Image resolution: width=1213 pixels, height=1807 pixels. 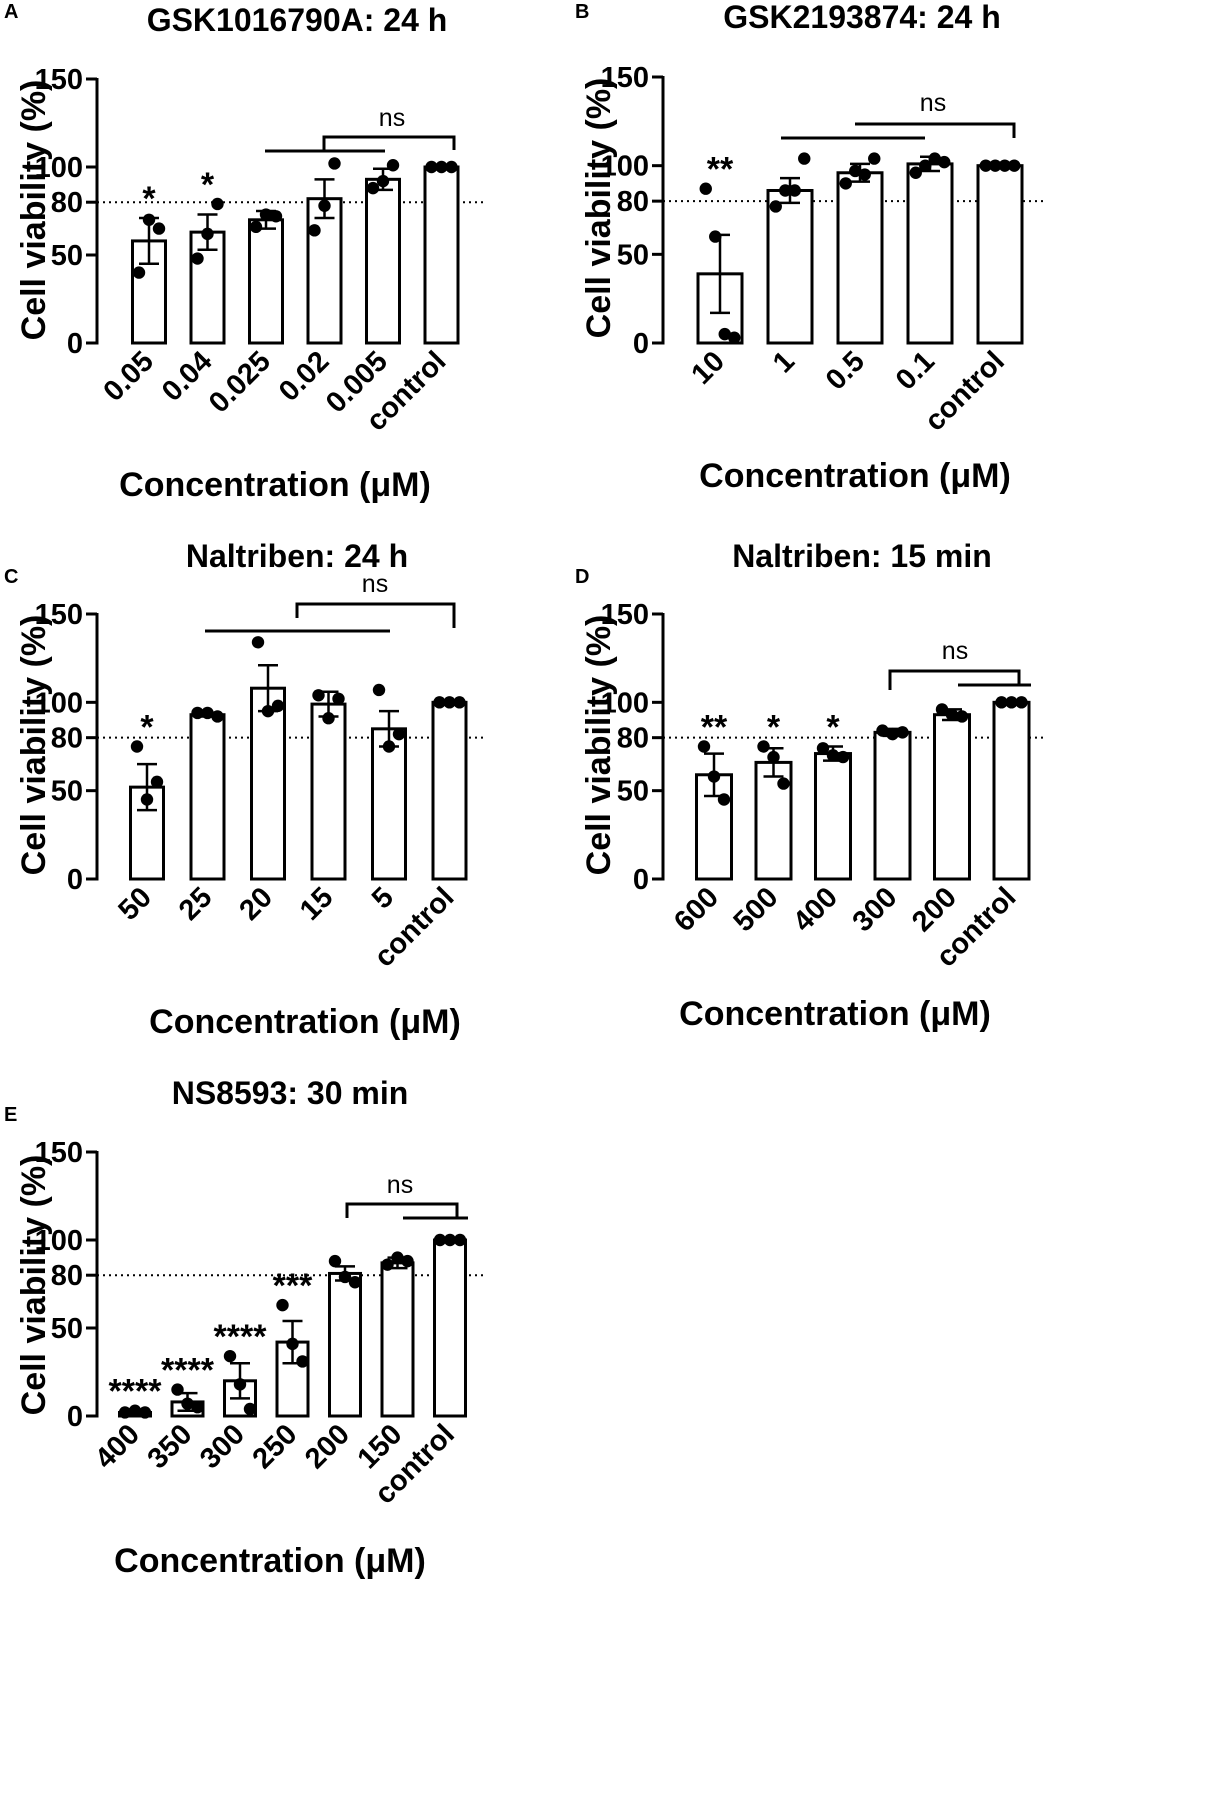 What do you see at coordinates (170, 1446) in the screenshot?
I see `x-tick-label: 350` at bounding box center [170, 1446].